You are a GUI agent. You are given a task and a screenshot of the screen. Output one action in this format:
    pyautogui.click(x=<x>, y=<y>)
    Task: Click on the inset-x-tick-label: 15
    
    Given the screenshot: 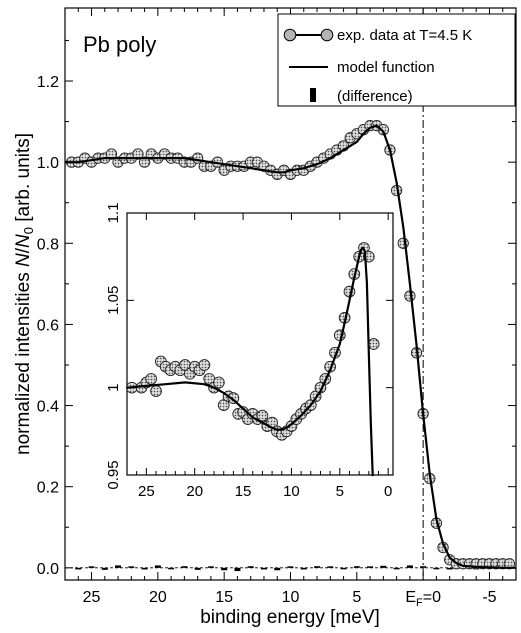 What is the action you would take?
    pyautogui.click(x=243, y=491)
    